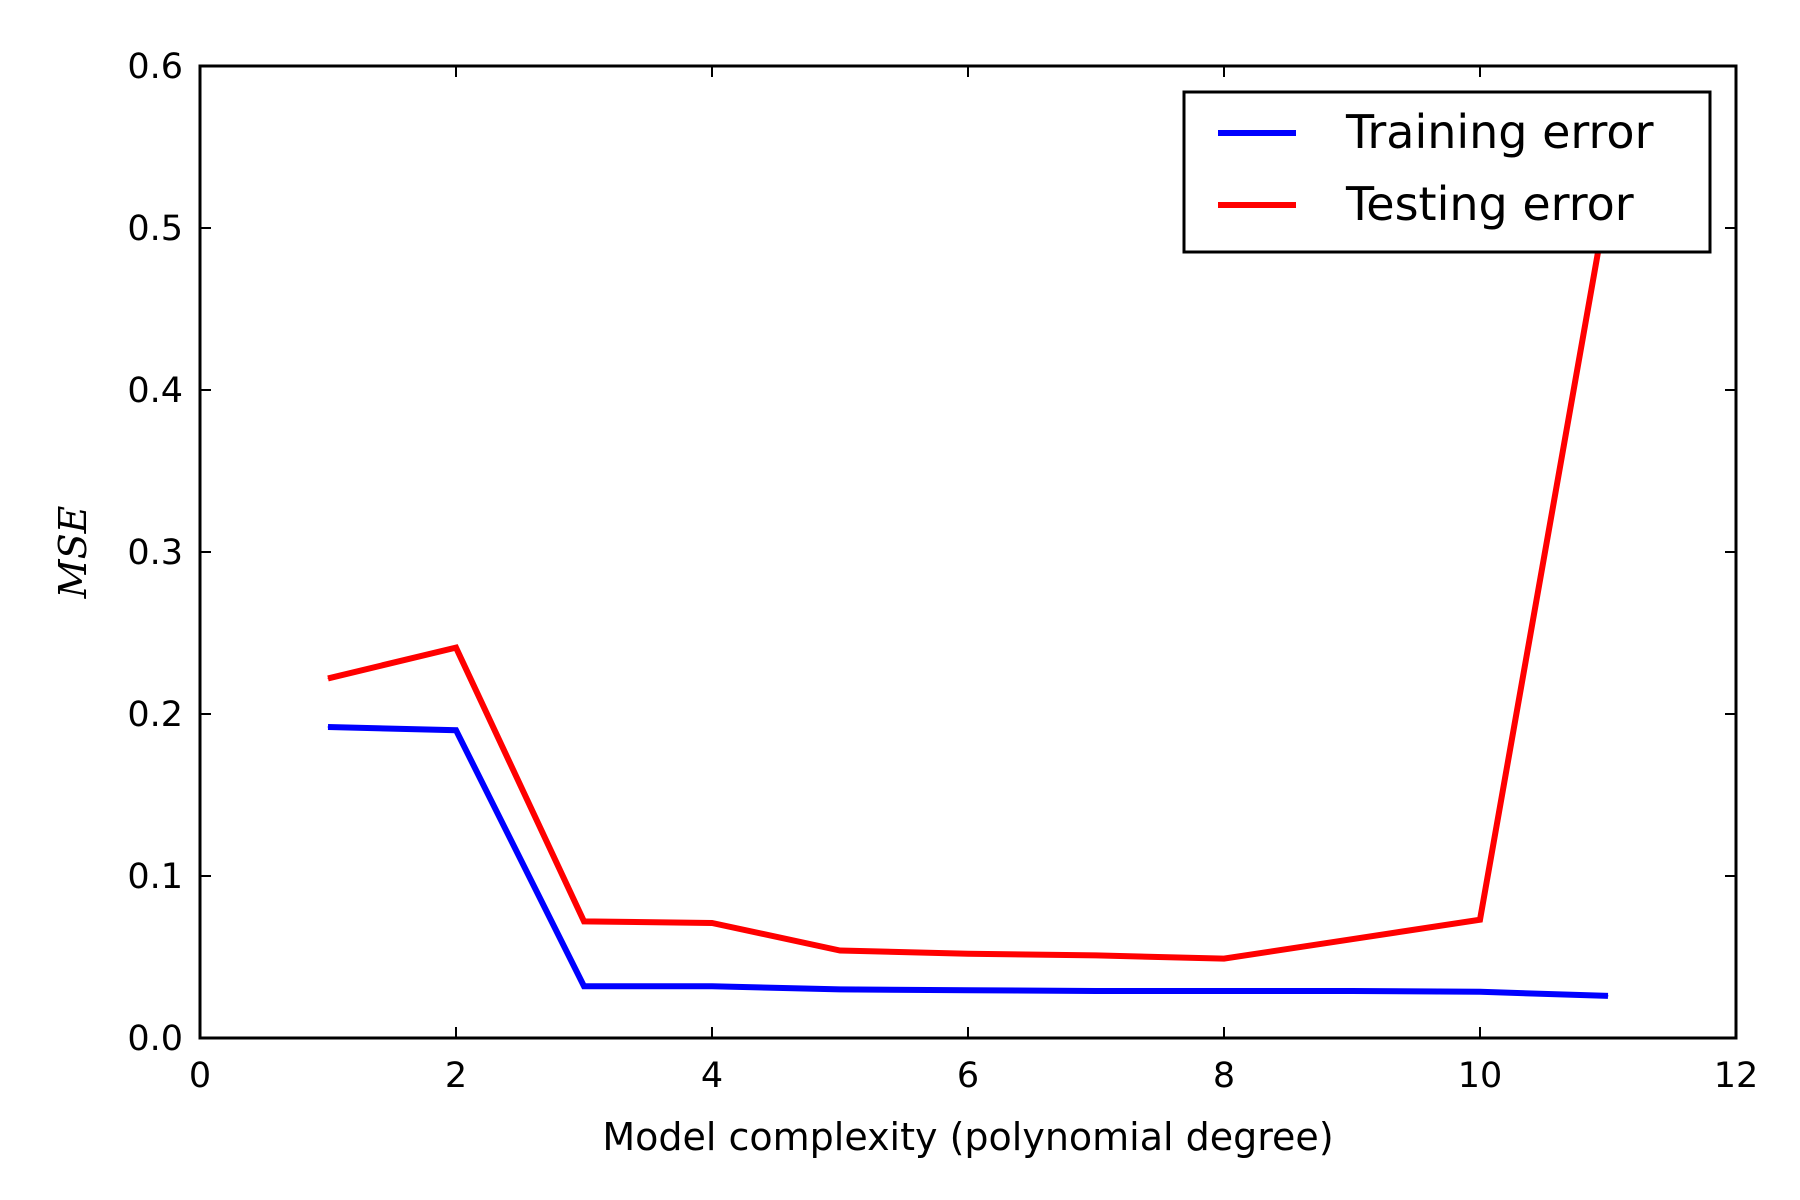 This screenshot has width=1800, height=1200. Describe the element at coordinates (155, 877) in the screenshot. I see `y-tick-label: 0.1` at that location.